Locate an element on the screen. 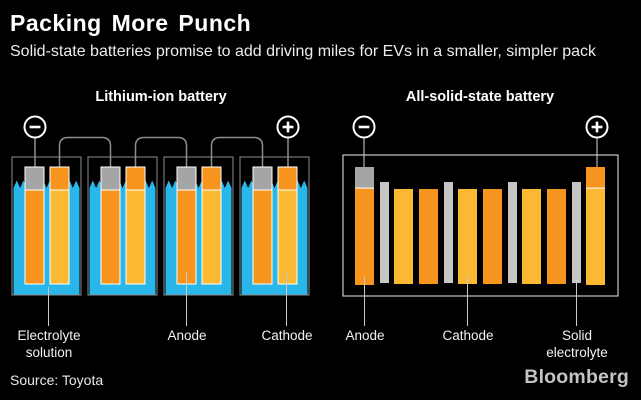  callout-line-cathode-right is located at coordinates (467, 301).